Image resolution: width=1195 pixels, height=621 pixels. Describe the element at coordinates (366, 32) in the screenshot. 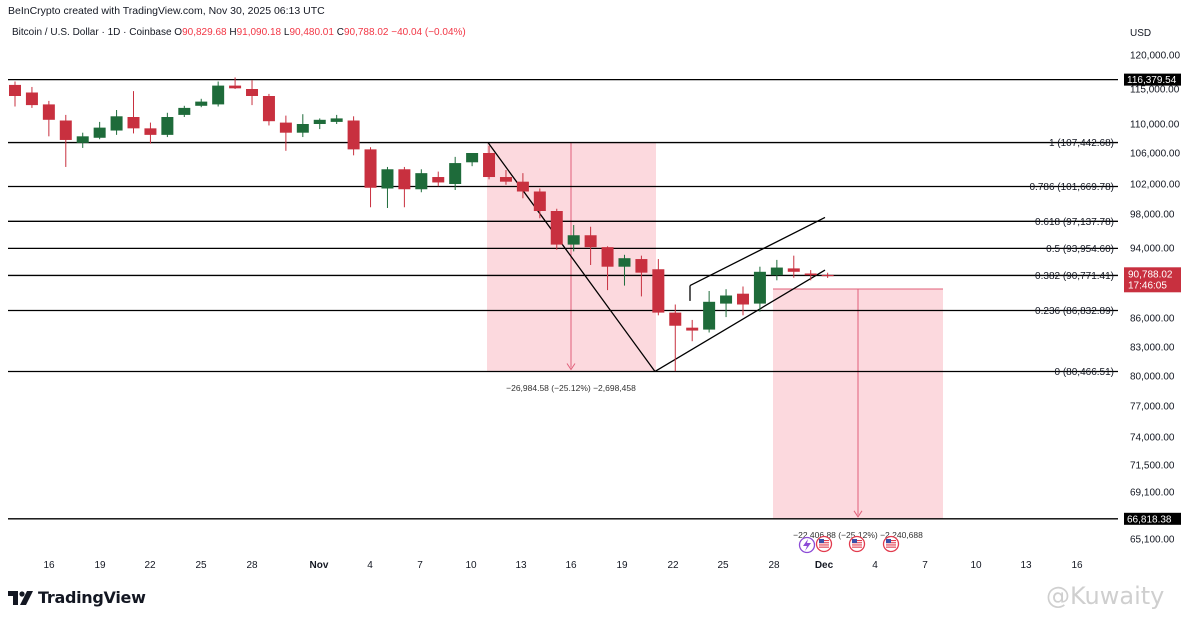

I see `close-value: 90,788.02` at that location.